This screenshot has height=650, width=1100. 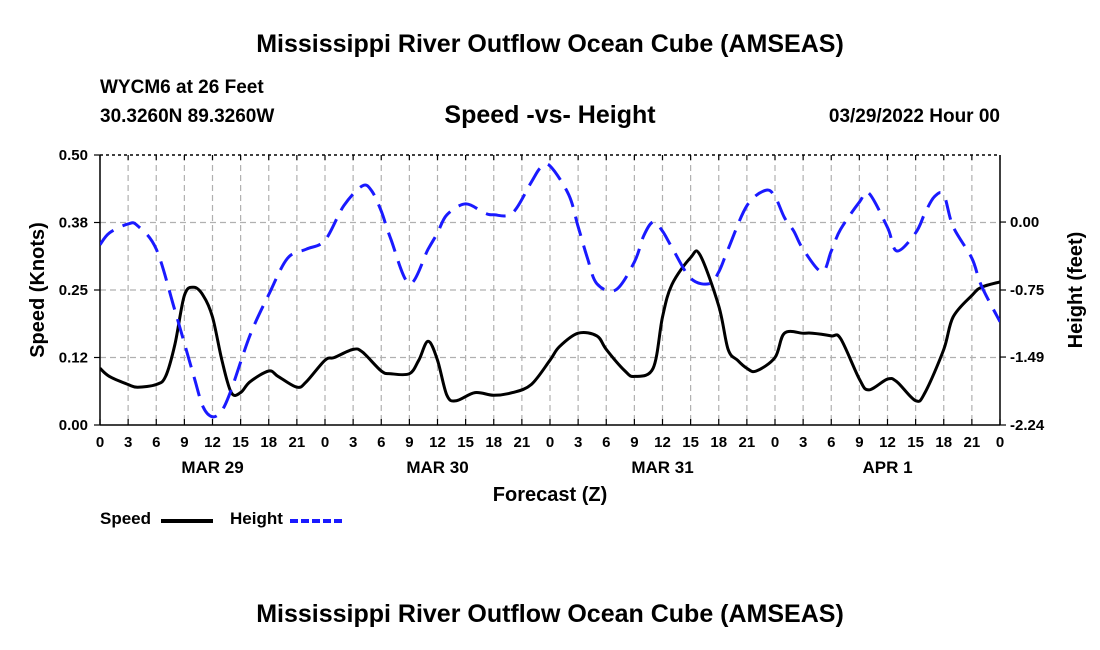 What do you see at coordinates (1027, 425) in the screenshot?
I see `y-right-tick-label: -2.24` at bounding box center [1027, 425].